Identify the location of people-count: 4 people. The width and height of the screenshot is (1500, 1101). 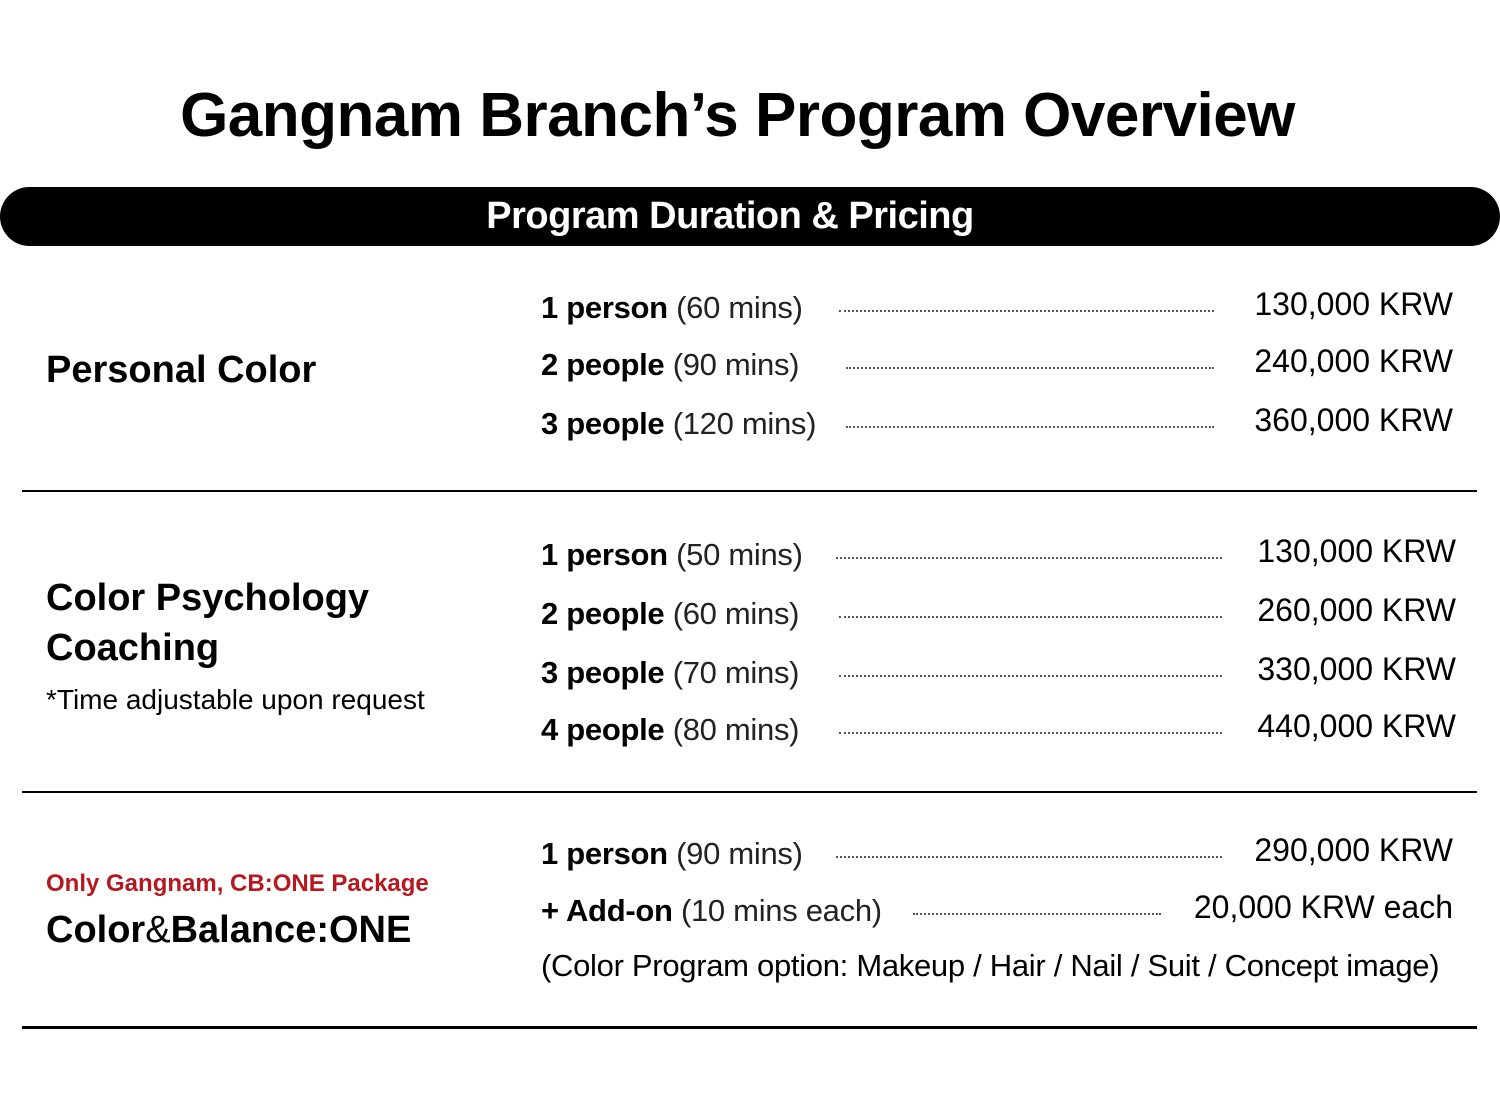
(603, 729).